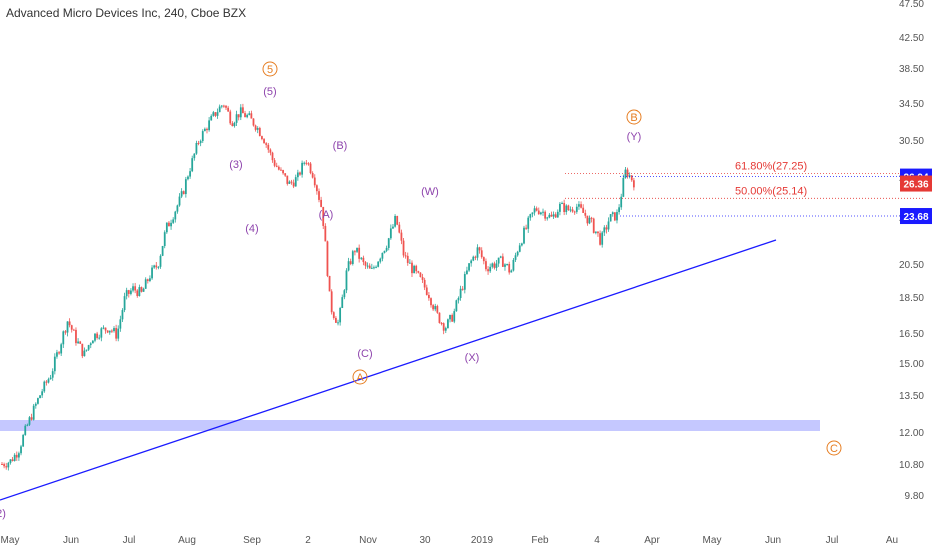 Image resolution: width=932 pixels, height=550 pixels. I want to click on x-tick-label: Nov, so click(368, 540).